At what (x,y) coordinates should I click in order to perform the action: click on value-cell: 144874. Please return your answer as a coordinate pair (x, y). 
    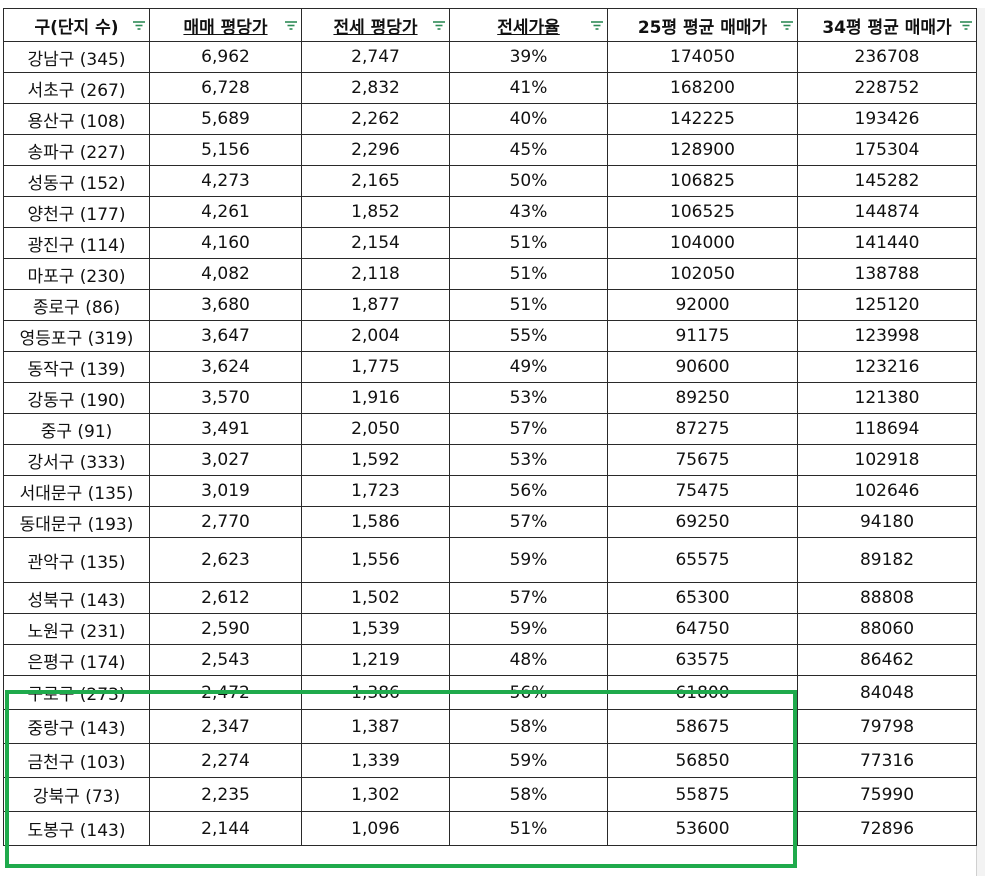
    Looking at the image, I should click on (887, 212).